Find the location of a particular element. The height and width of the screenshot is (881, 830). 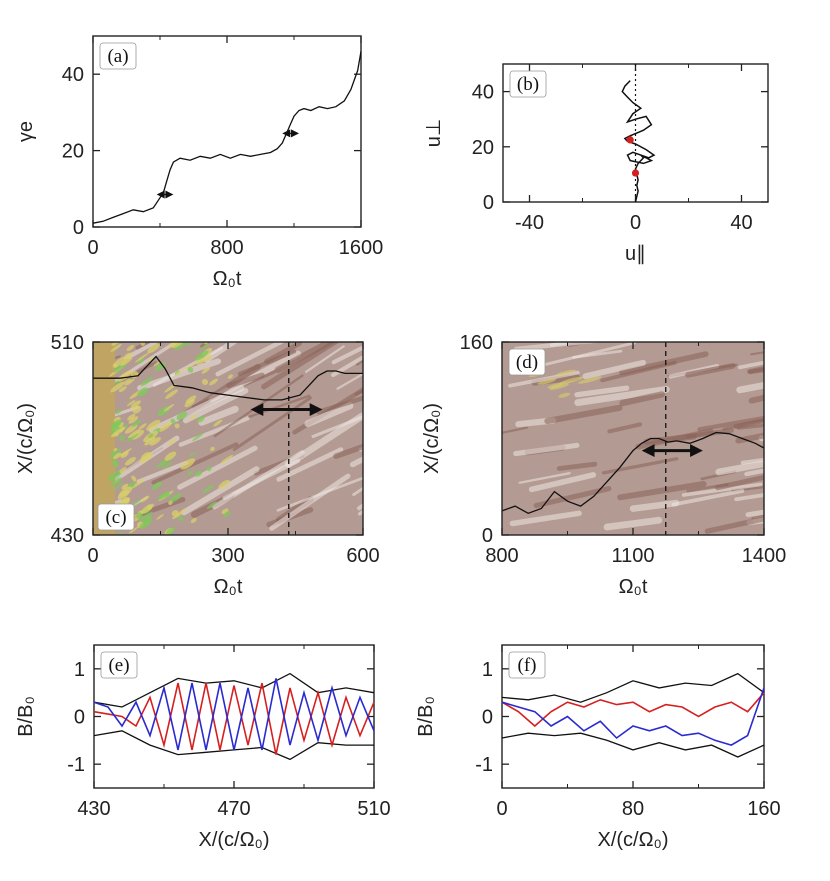

panel-label-text: (d) is located at coordinates (527, 362).